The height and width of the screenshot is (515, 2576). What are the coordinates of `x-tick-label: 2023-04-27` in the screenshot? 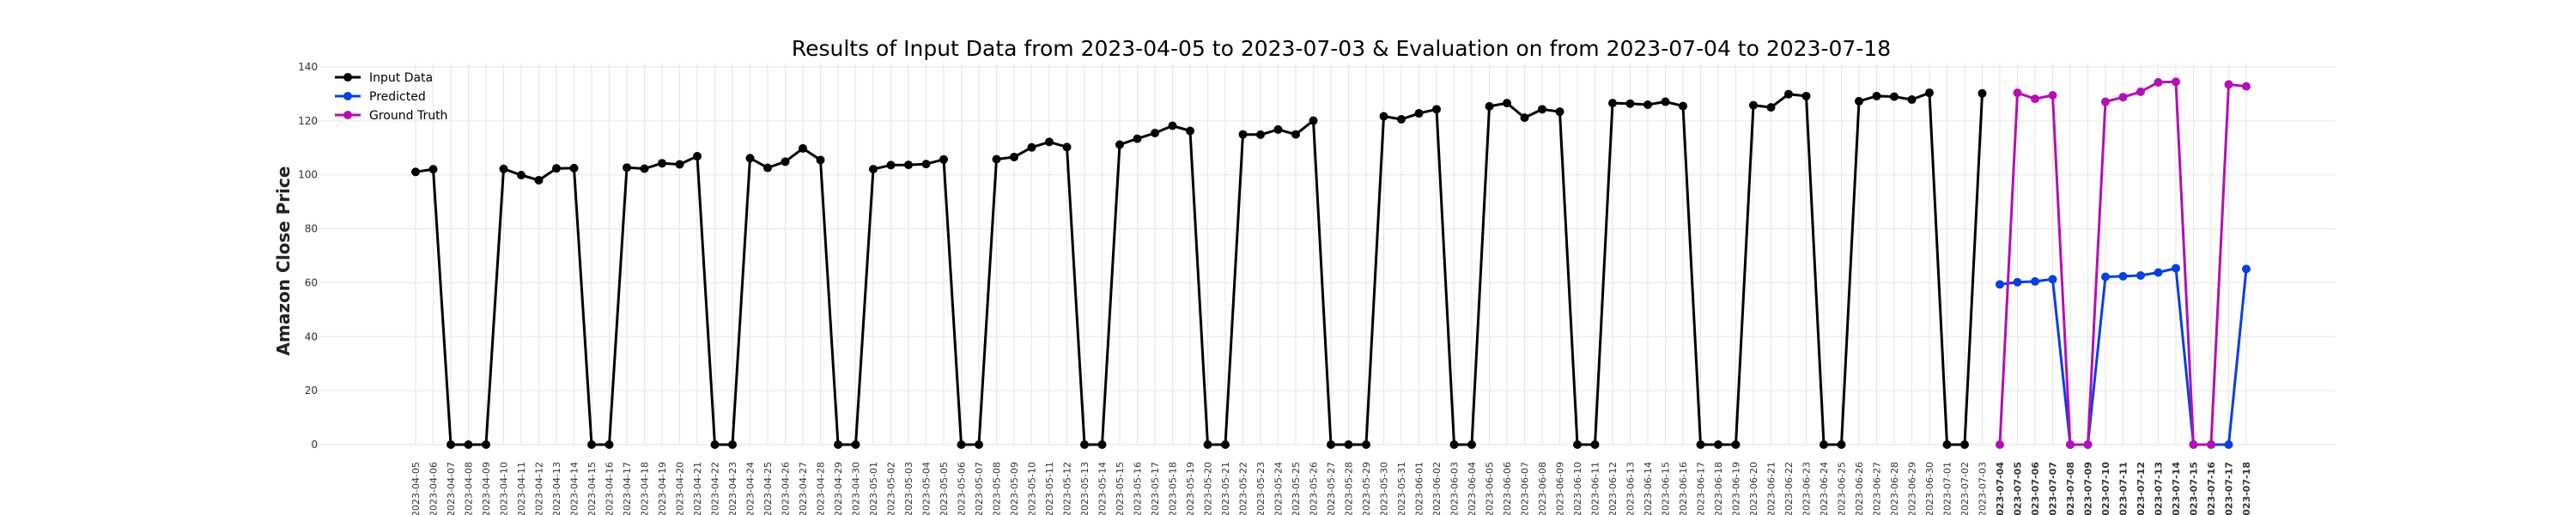 It's located at (803, 488).